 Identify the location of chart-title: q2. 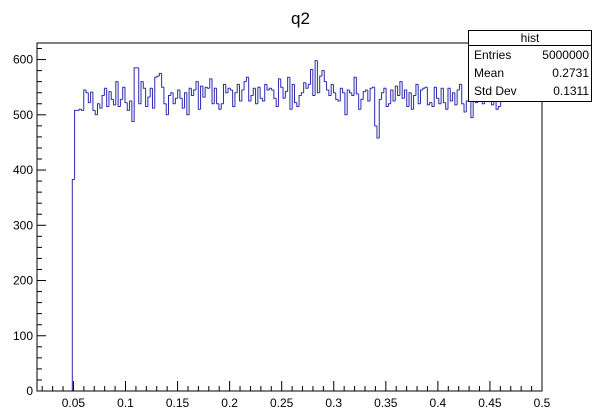
(300, 18).